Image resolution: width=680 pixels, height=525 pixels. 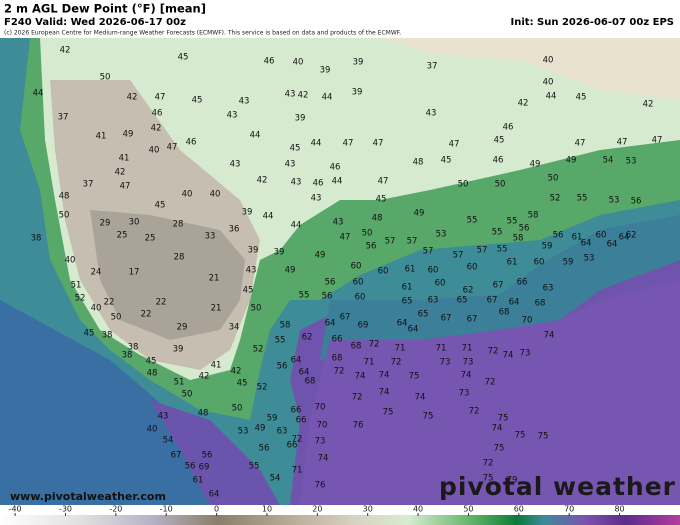 What do you see at coordinates (15, 509) in the screenshot?
I see `colorbar-tick-label: -40` at bounding box center [15, 509].